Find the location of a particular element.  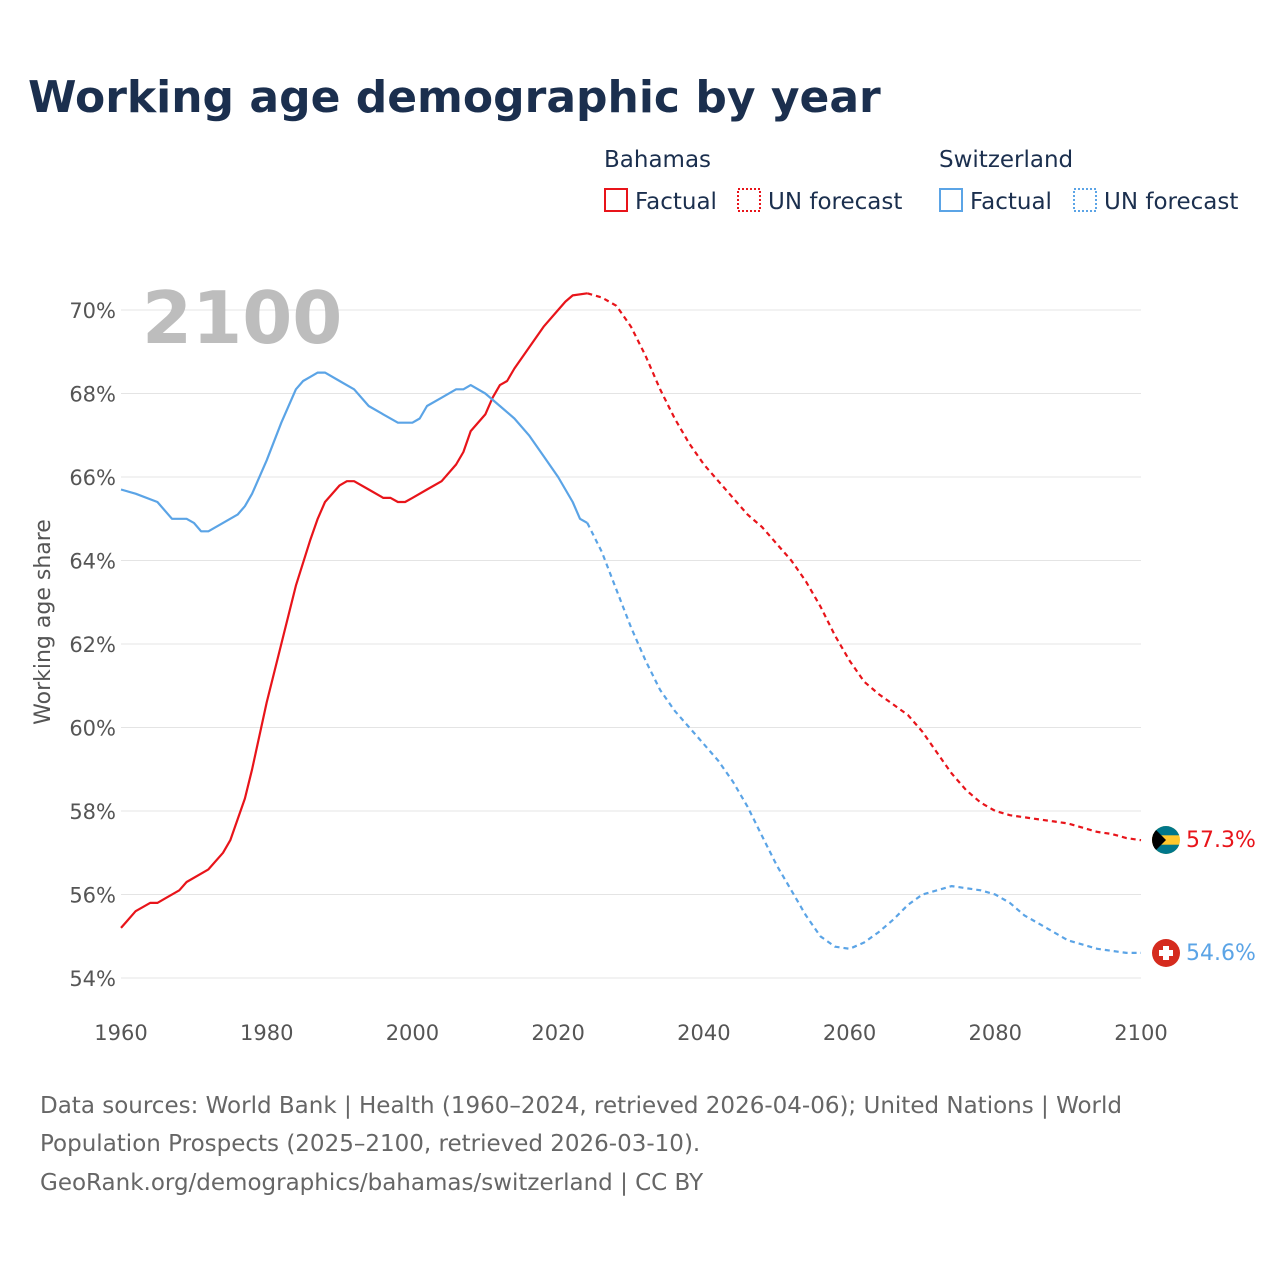

end-label-switzerland: 54.6% is located at coordinates (1221, 953).